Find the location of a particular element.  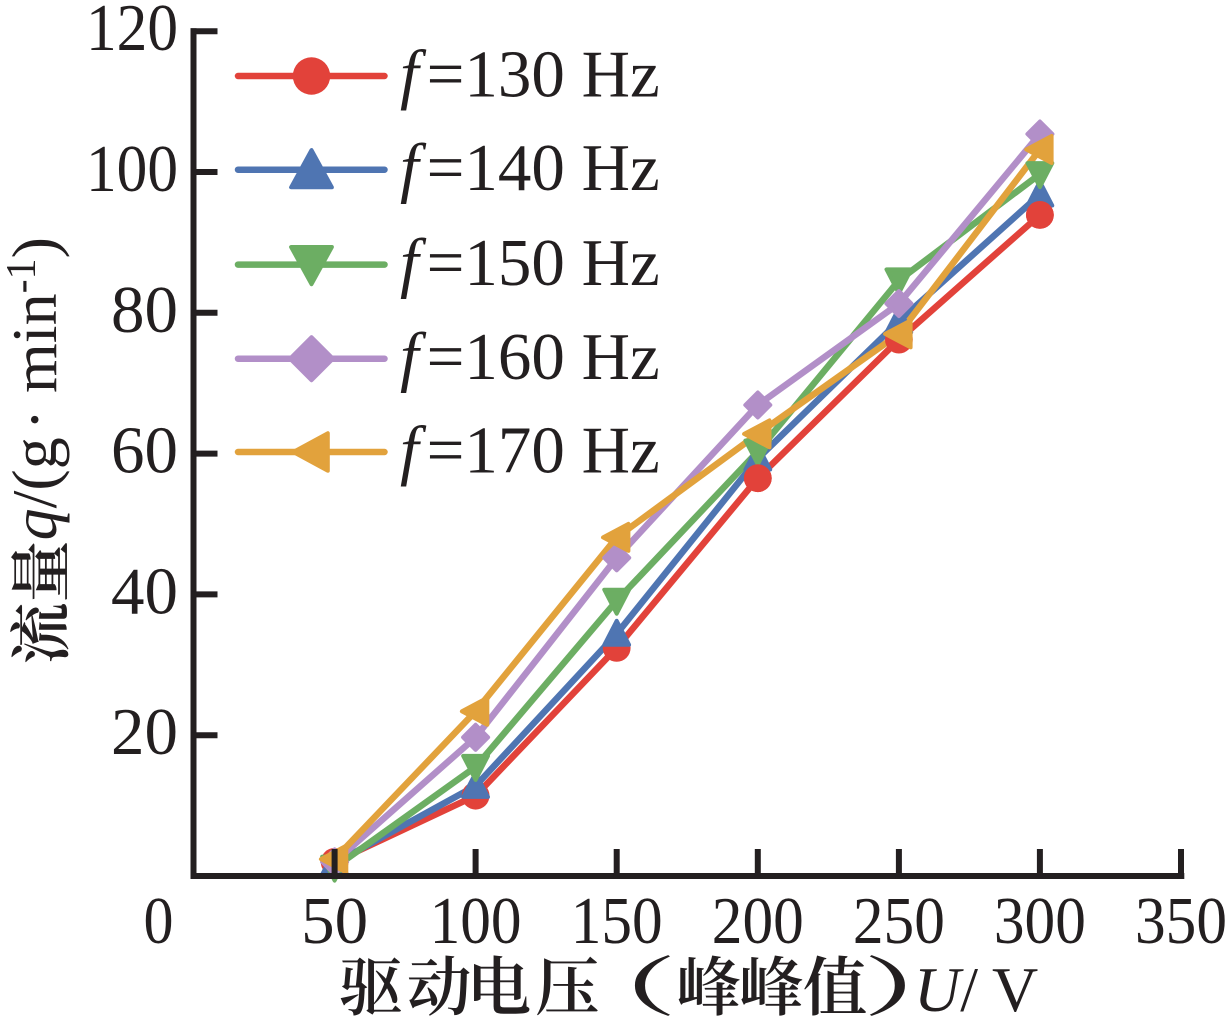

svg-text: 0 is located at coordinates (159, 921).